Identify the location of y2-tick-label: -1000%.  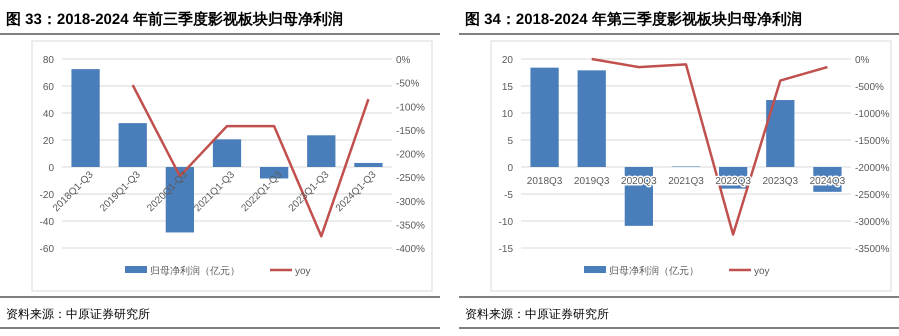
(872, 114).